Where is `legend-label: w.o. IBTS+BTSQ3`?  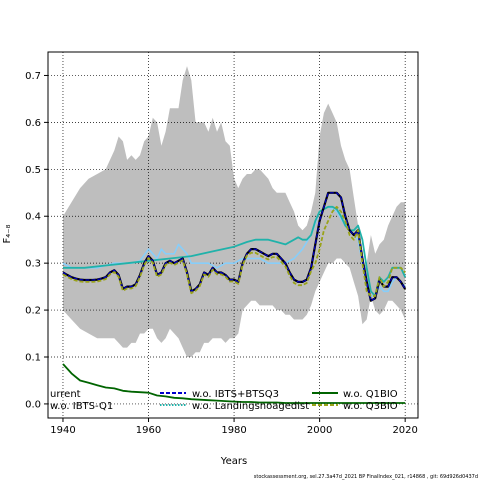
legend-label: w.o. IBTS+BTSQ3 is located at coordinates (235, 394).